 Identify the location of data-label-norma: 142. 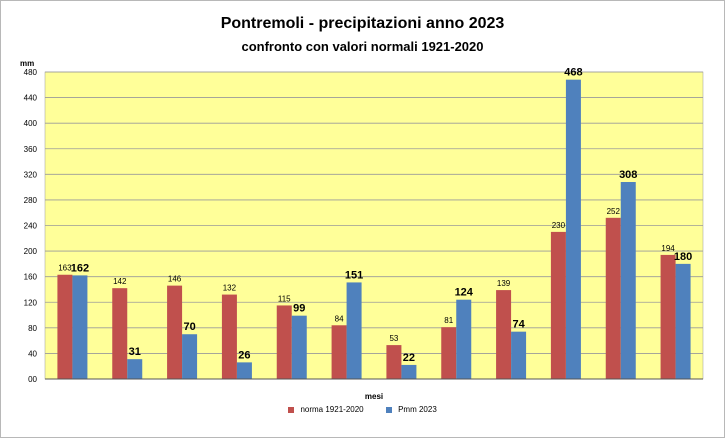
(120, 281).